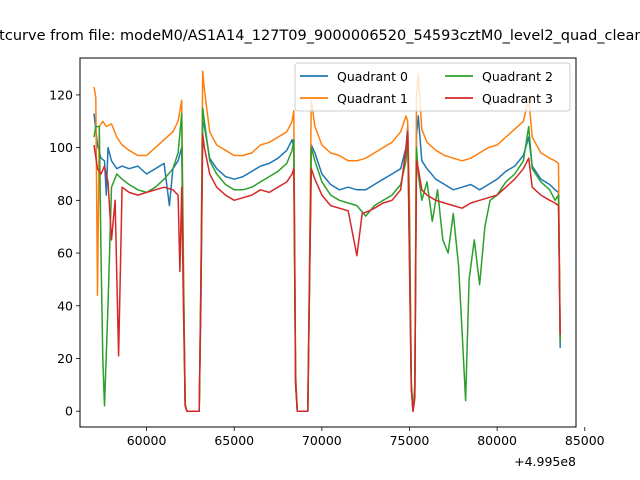 The height and width of the screenshot is (480, 640). Describe the element at coordinates (322, 440) in the screenshot. I see `x-tick-label: 70000` at that location.